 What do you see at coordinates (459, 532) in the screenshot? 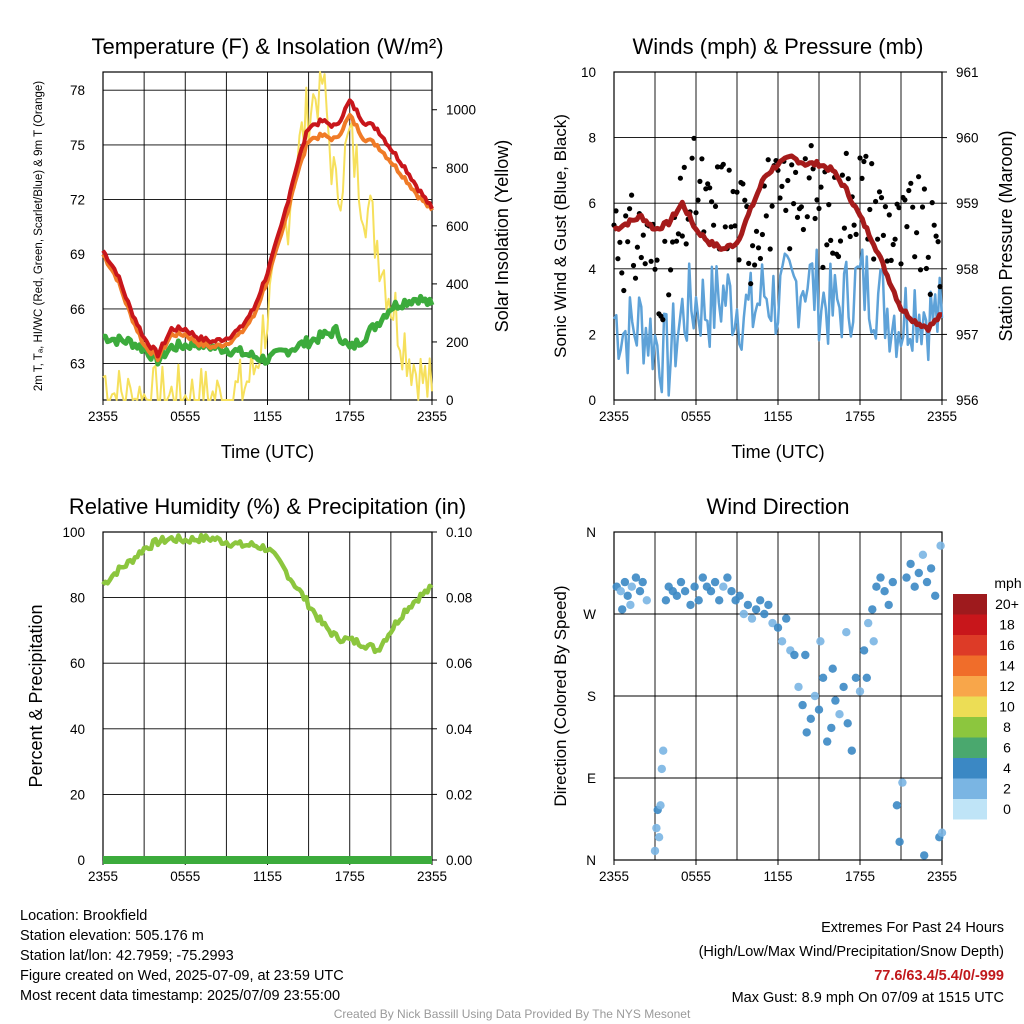
I see `y2-tick-label: 0.10` at bounding box center [459, 532].